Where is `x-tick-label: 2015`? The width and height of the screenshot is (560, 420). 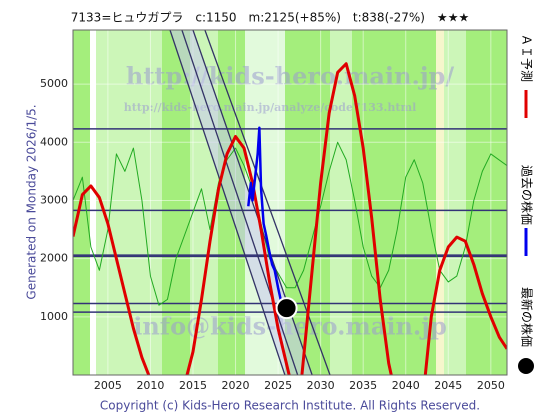 x-tick-label: 2015 is located at coordinates (193, 385).